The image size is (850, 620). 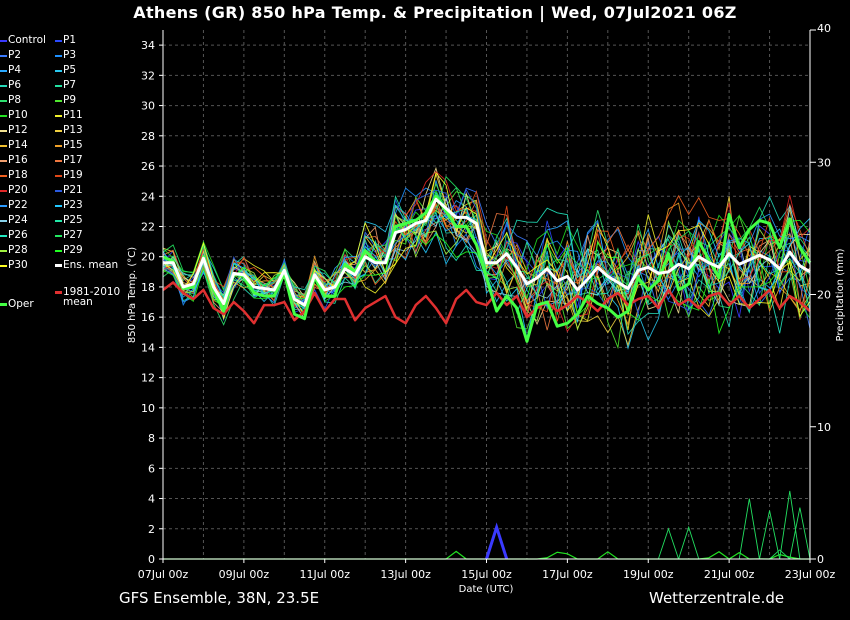 I want to click on y2-tick-label: 30, so click(x=824, y=162).